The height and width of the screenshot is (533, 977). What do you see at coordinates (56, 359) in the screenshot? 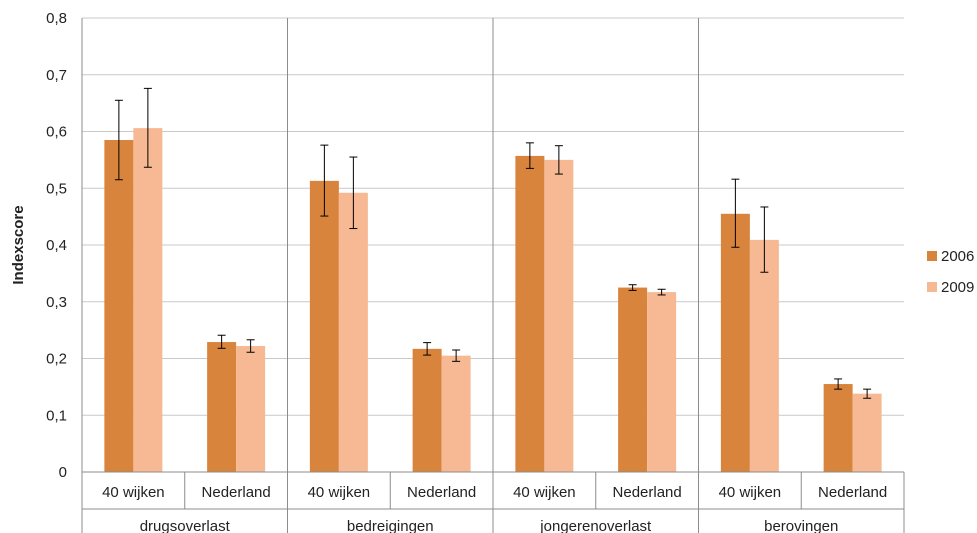
I see `y-tick-label: 0,2` at bounding box center [56, 359].